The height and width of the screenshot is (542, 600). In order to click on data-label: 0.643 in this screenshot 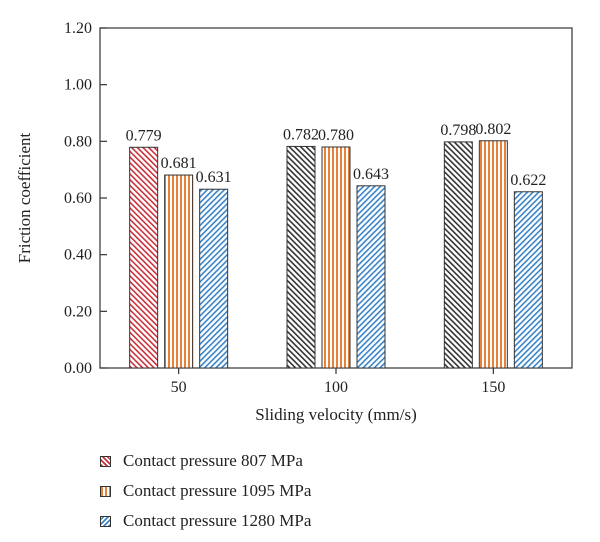, I will do `click(371, 174)`.